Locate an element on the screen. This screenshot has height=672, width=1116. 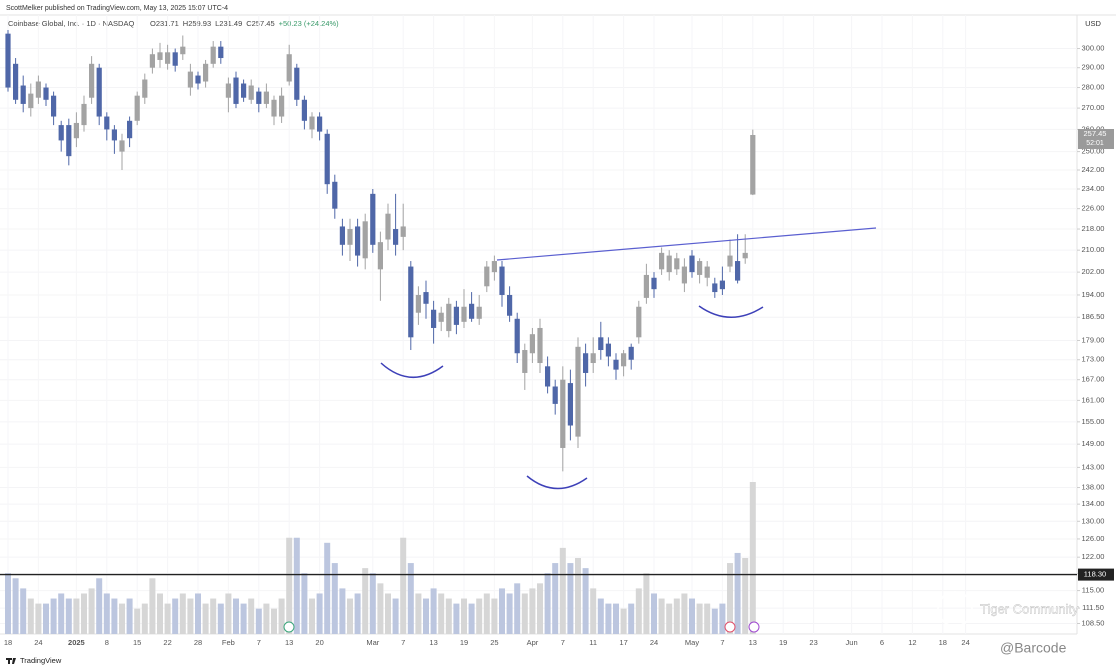
x-tick-label: 7 is located at coordinates (722, 642).